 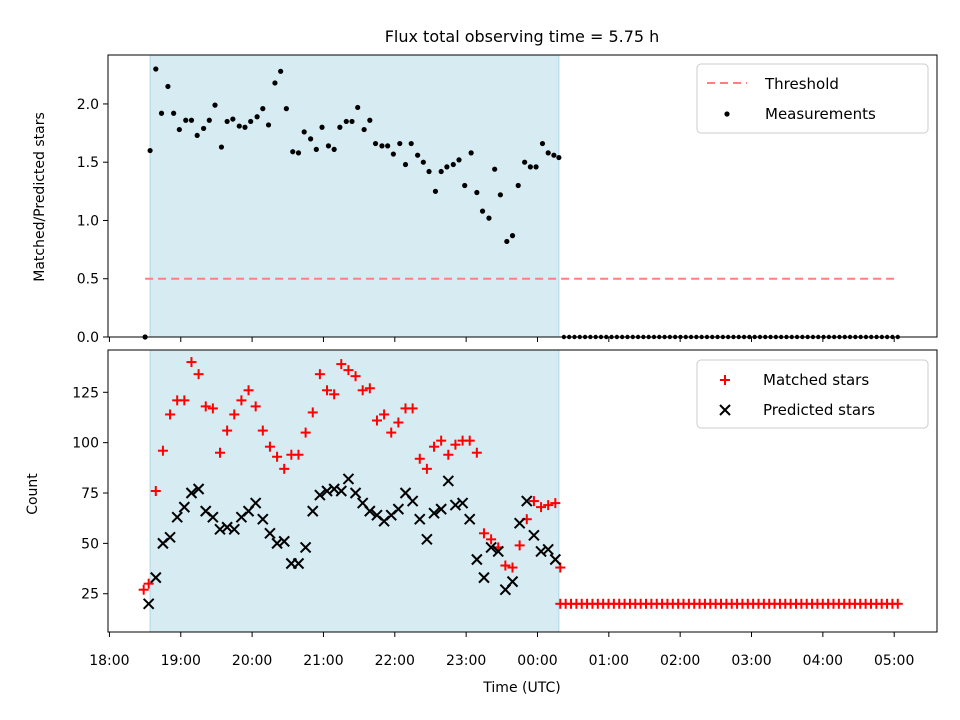 What do you see at coordinates (522, 36) in the screenshot?
I see `chart-title: Flux total observing time = 5.75 h` at bounding box center [522, 36].